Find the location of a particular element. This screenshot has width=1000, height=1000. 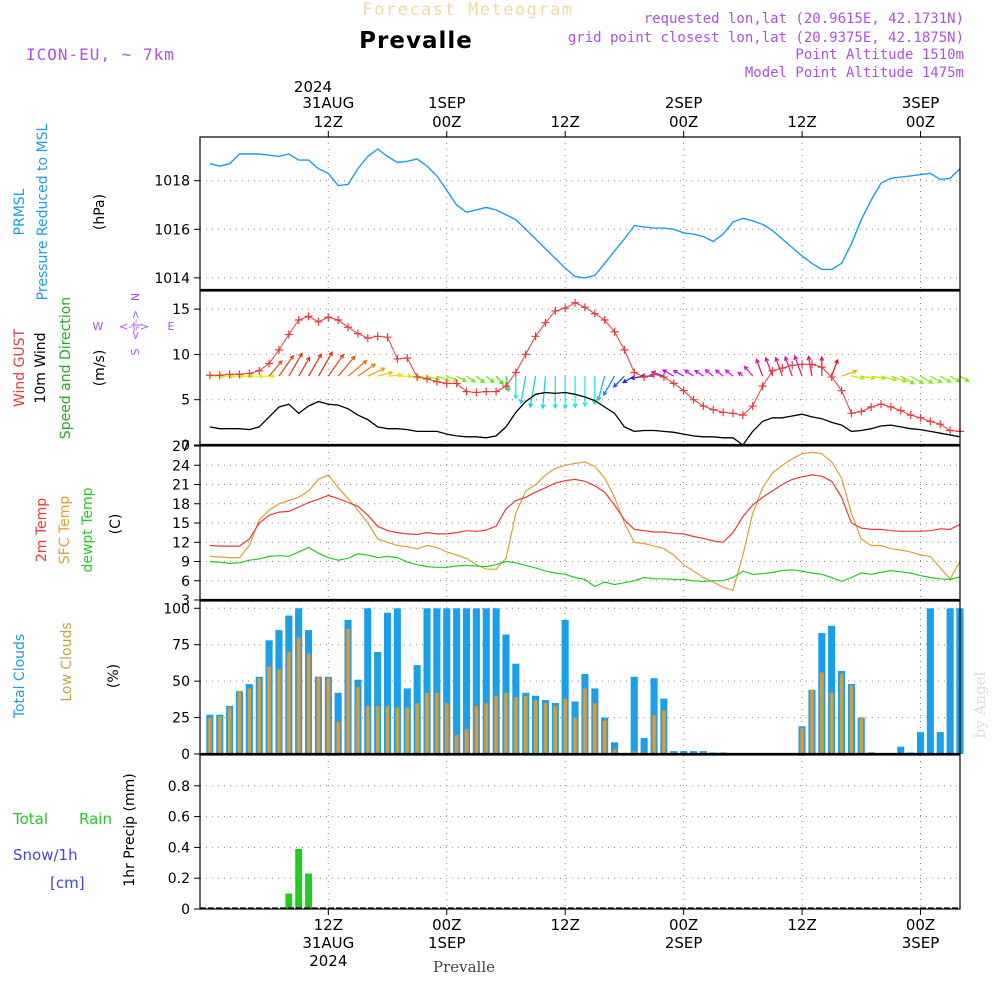

cloud-label-total: Total Clouds is located at coordinates (20, 676).